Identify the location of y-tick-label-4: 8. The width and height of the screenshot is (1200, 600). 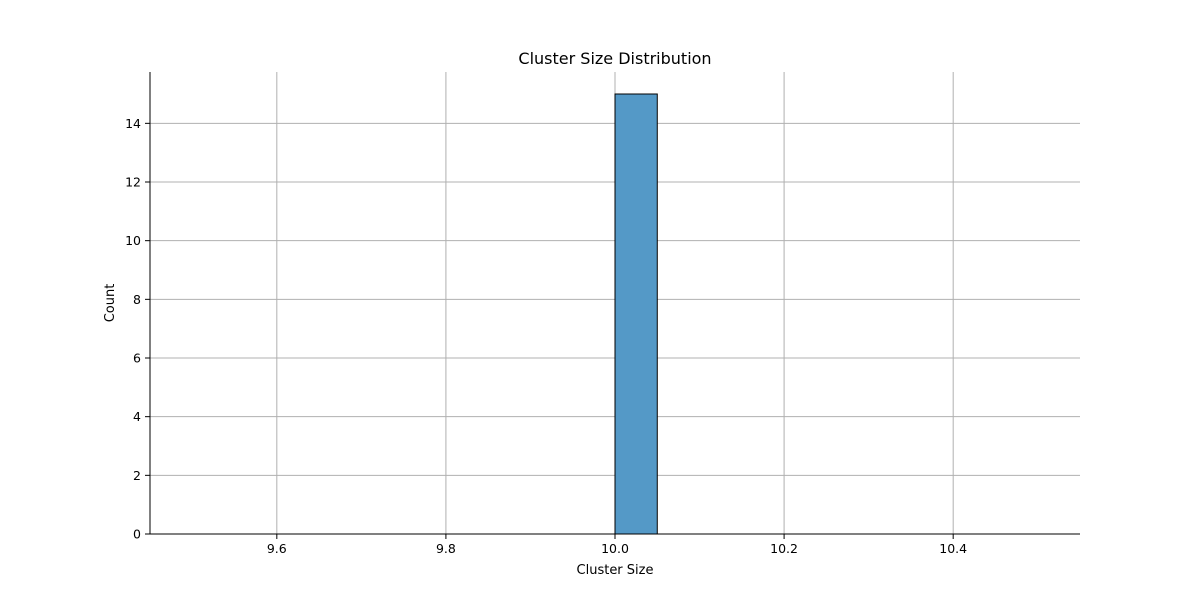
(137, 299).